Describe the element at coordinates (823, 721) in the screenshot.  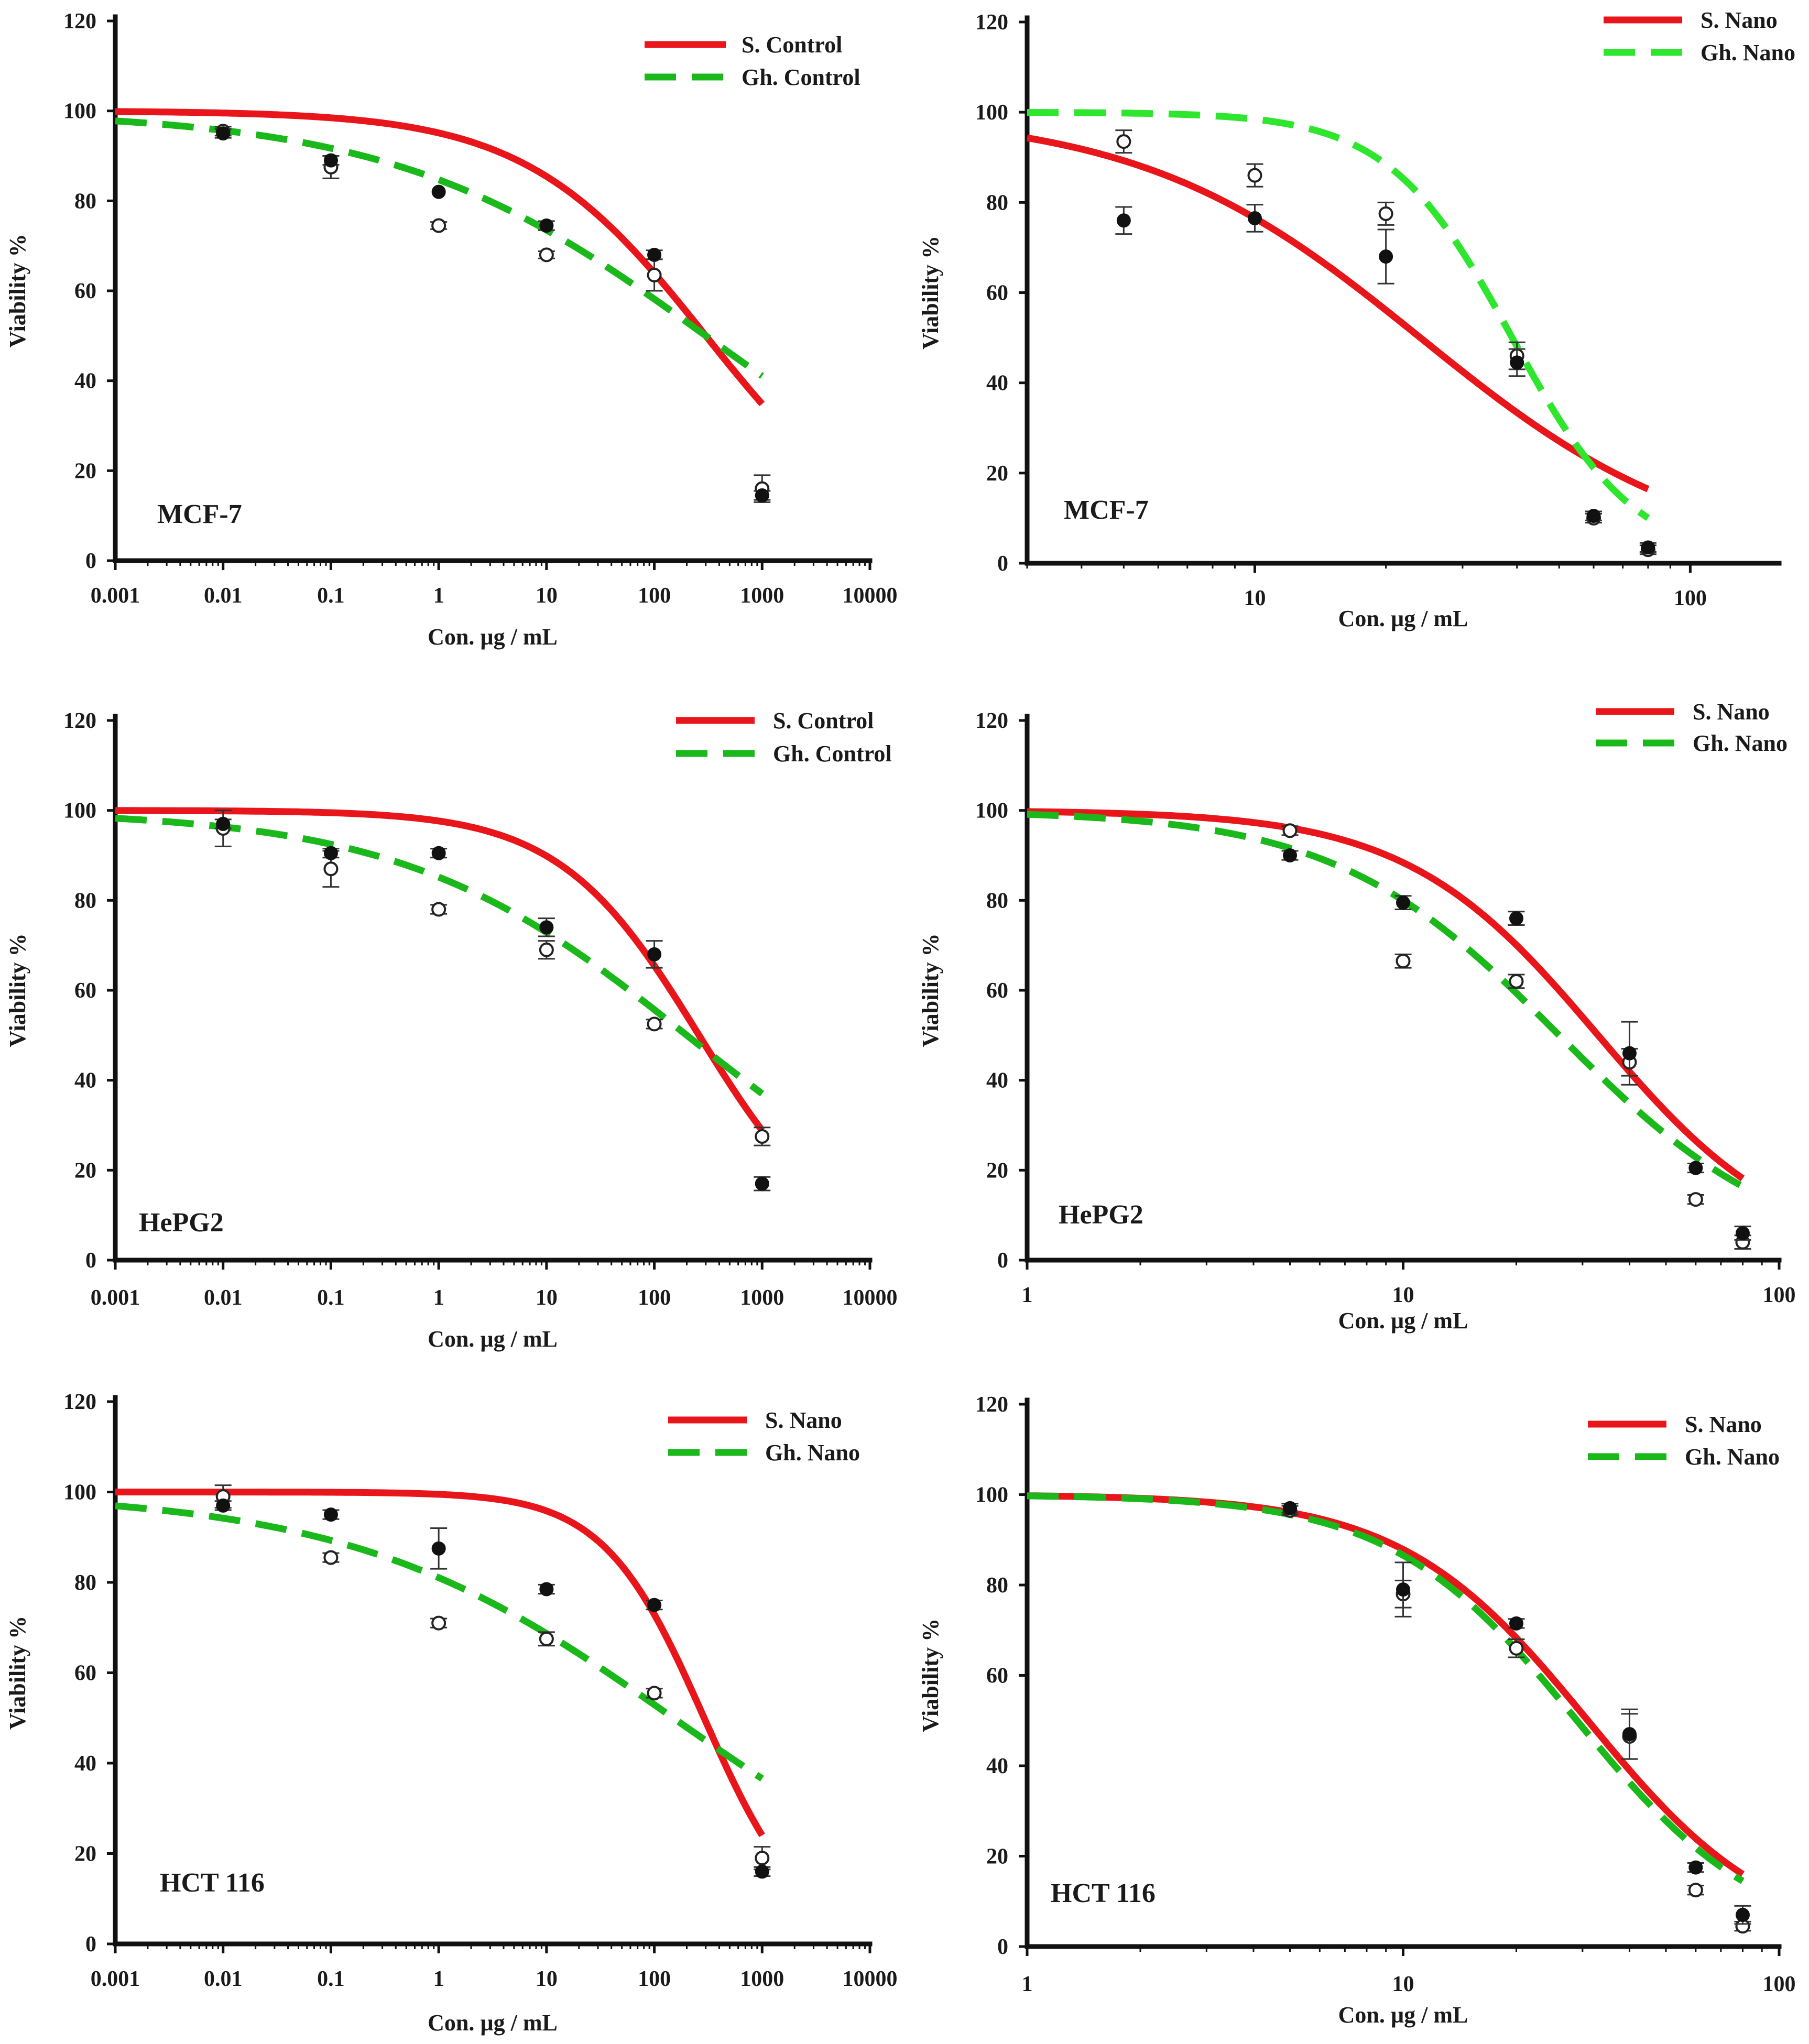
I see `legend-label: S. Control` at that location.